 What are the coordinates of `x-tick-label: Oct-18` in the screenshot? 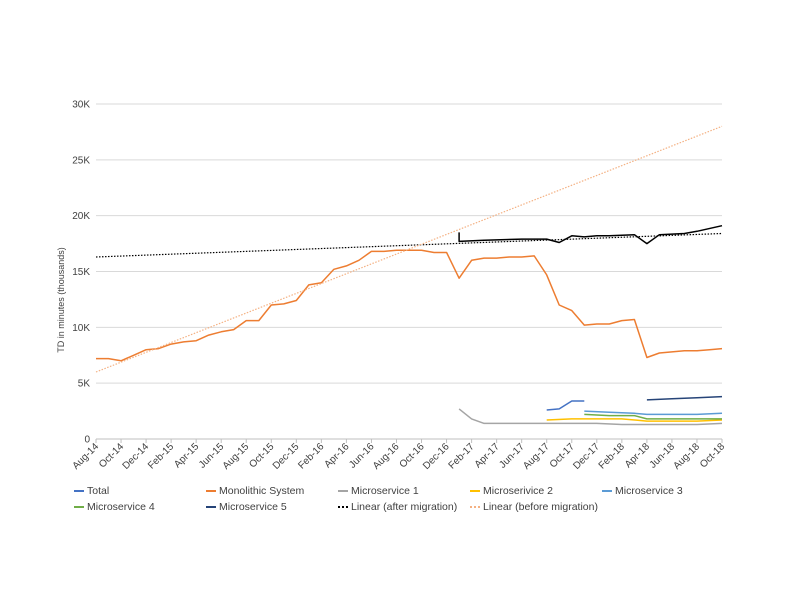 It's located at (712, 455).